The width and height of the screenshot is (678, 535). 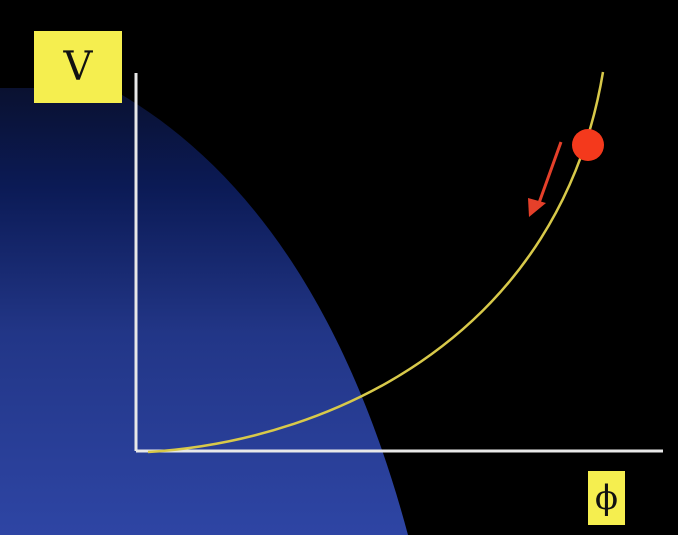 What do you see at coordinates (606, 498) in the screenshot?
I see `x-axis-label: ϕ` at bounding box center [606, 498].